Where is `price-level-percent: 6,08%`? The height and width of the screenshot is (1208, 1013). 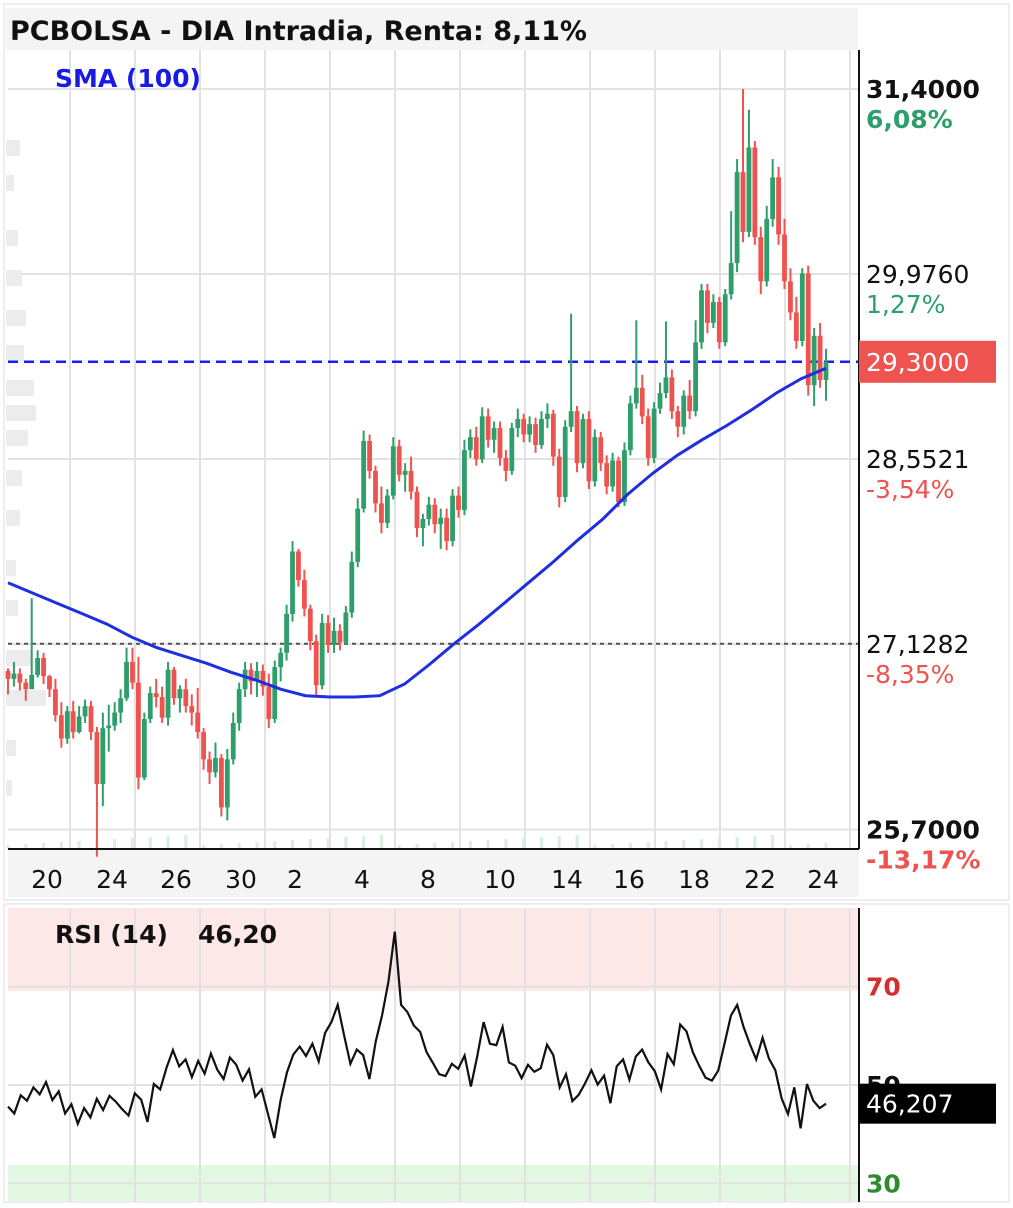 price-level-percent: 6,08% is located at coordinates (909, 119).